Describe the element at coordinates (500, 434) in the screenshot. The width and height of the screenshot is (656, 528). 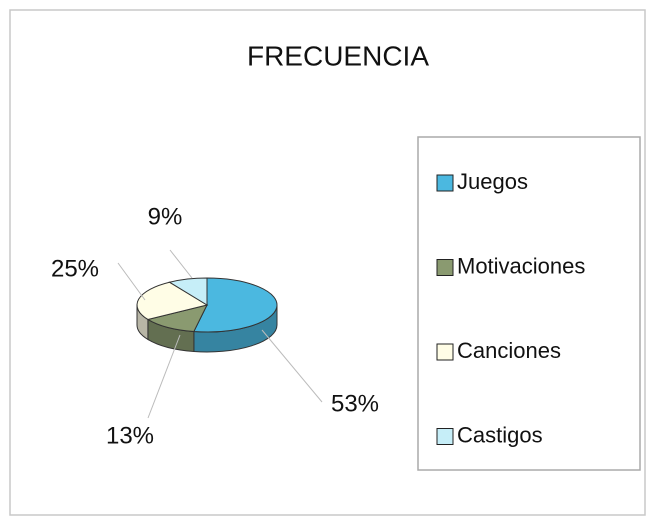
I see `legend-label: Castigos` at that location.